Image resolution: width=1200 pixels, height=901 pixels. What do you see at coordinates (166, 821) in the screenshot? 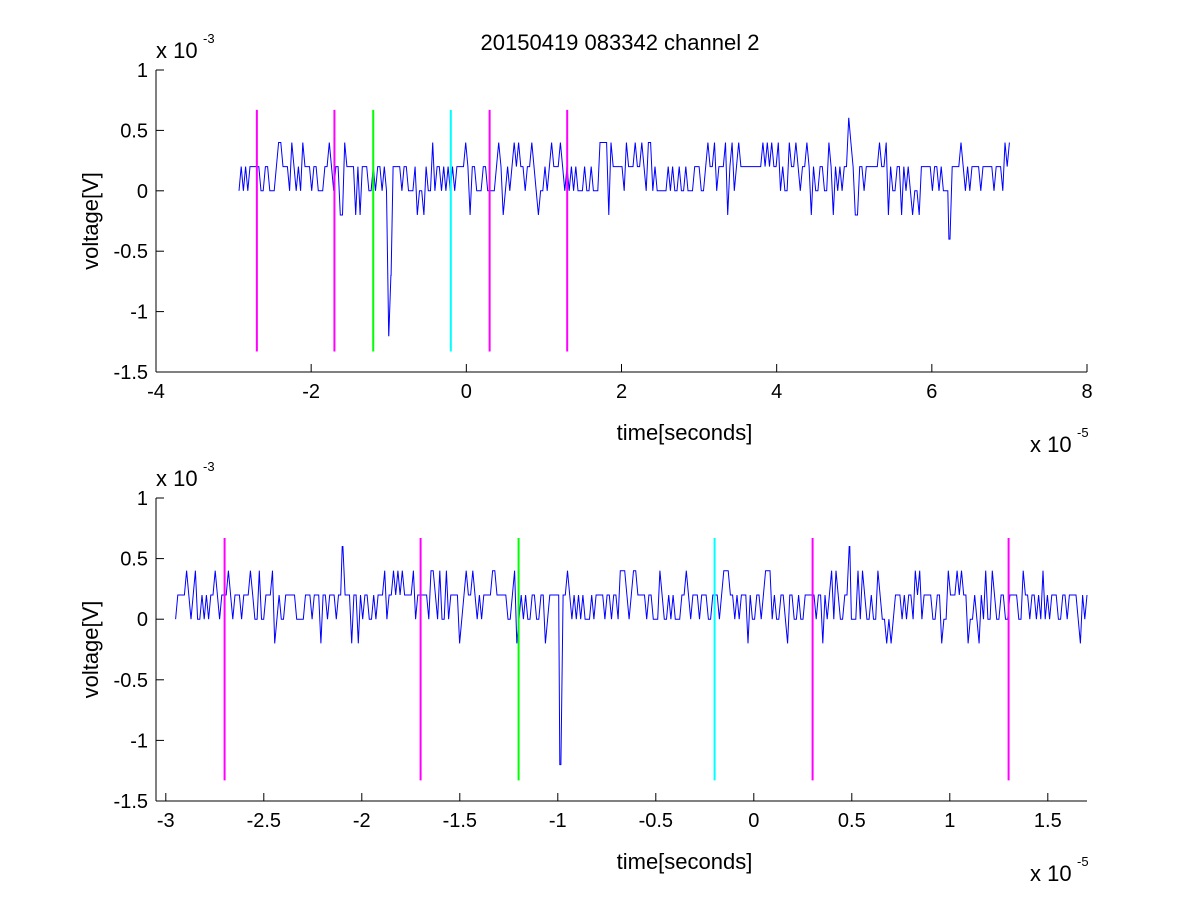
I see `x-tick-label: -3` at bounding box center [166, 821].